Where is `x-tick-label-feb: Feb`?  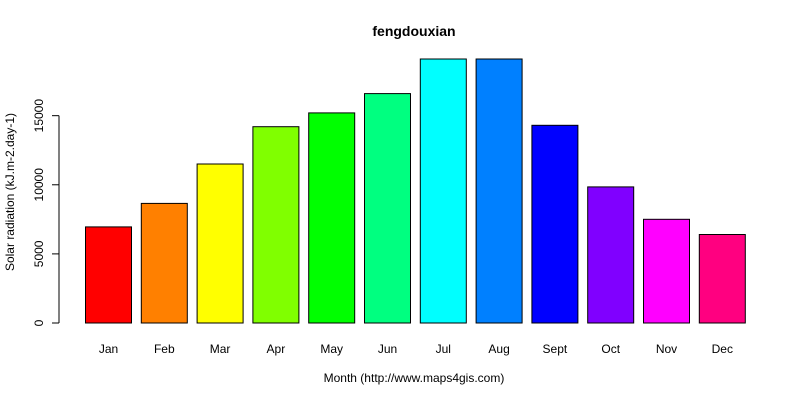
x-tick-label-feb: Feb is located at coordinates (164, 349).